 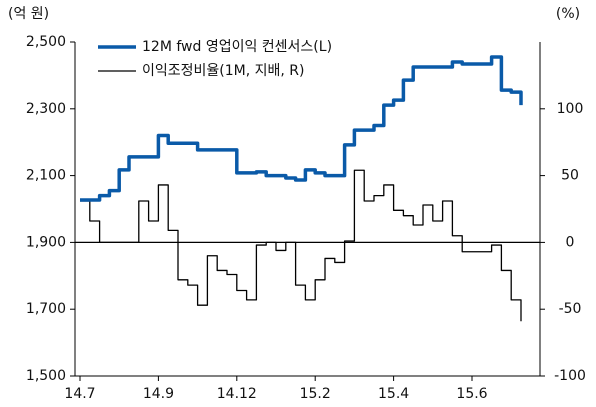 I want to click on x-tick-label: 14.7, so click(x=79, y=394).